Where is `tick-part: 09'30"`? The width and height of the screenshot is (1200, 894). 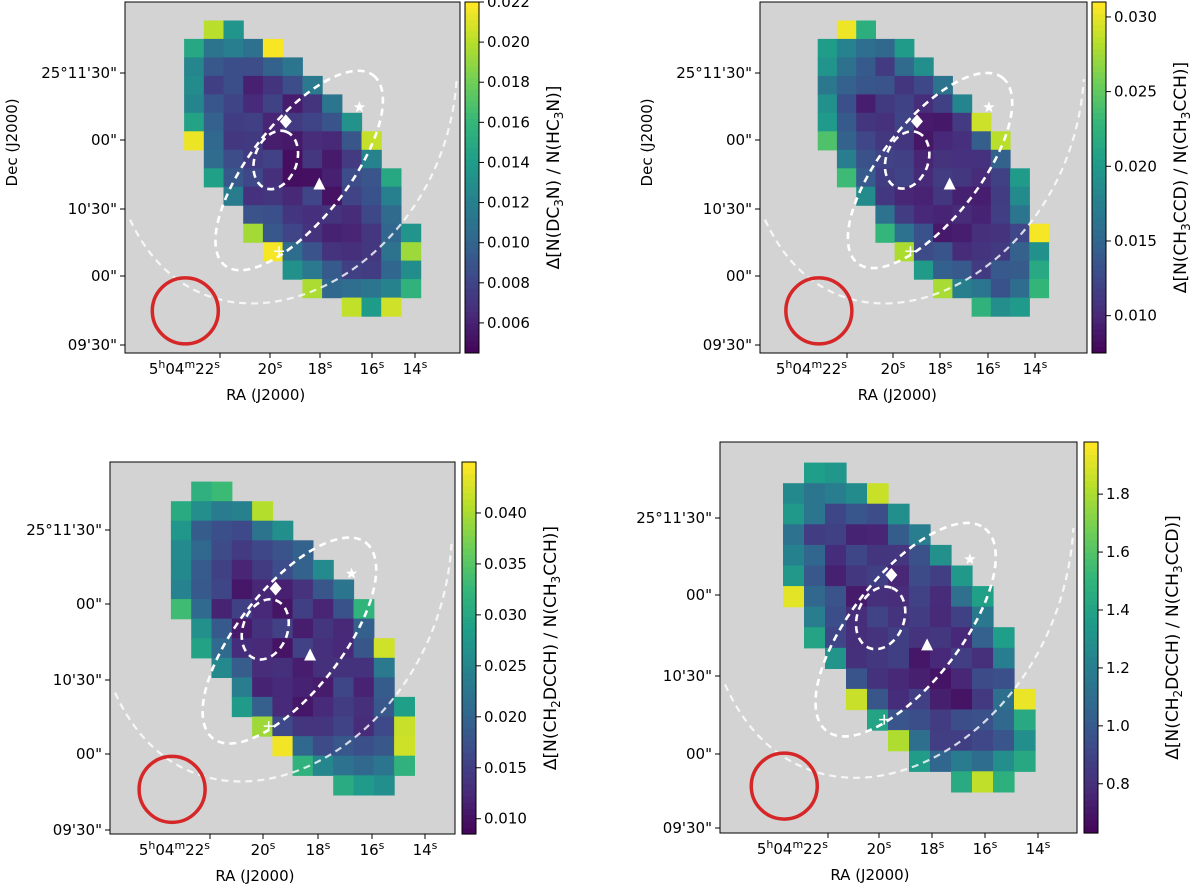
tick-part: 09'30" is located at coordinates (687, 828).